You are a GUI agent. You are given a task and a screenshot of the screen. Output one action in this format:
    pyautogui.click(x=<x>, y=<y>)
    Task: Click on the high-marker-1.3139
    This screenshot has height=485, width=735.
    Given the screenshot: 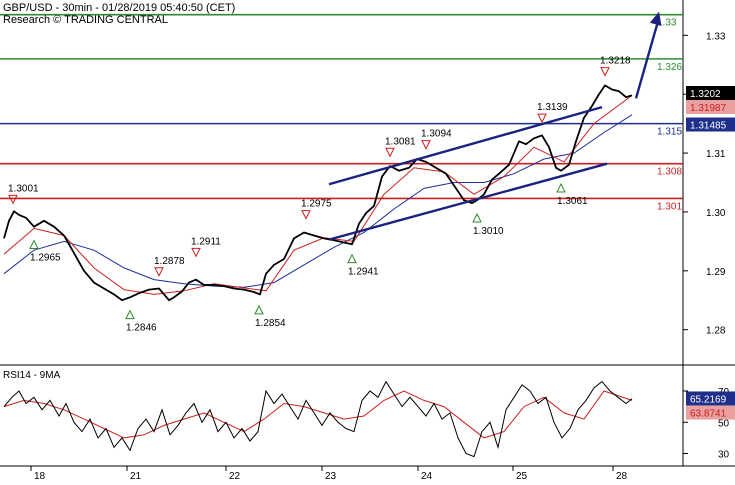 What is the action you would take?
    pyautogui.click(x=542, y=118)
    